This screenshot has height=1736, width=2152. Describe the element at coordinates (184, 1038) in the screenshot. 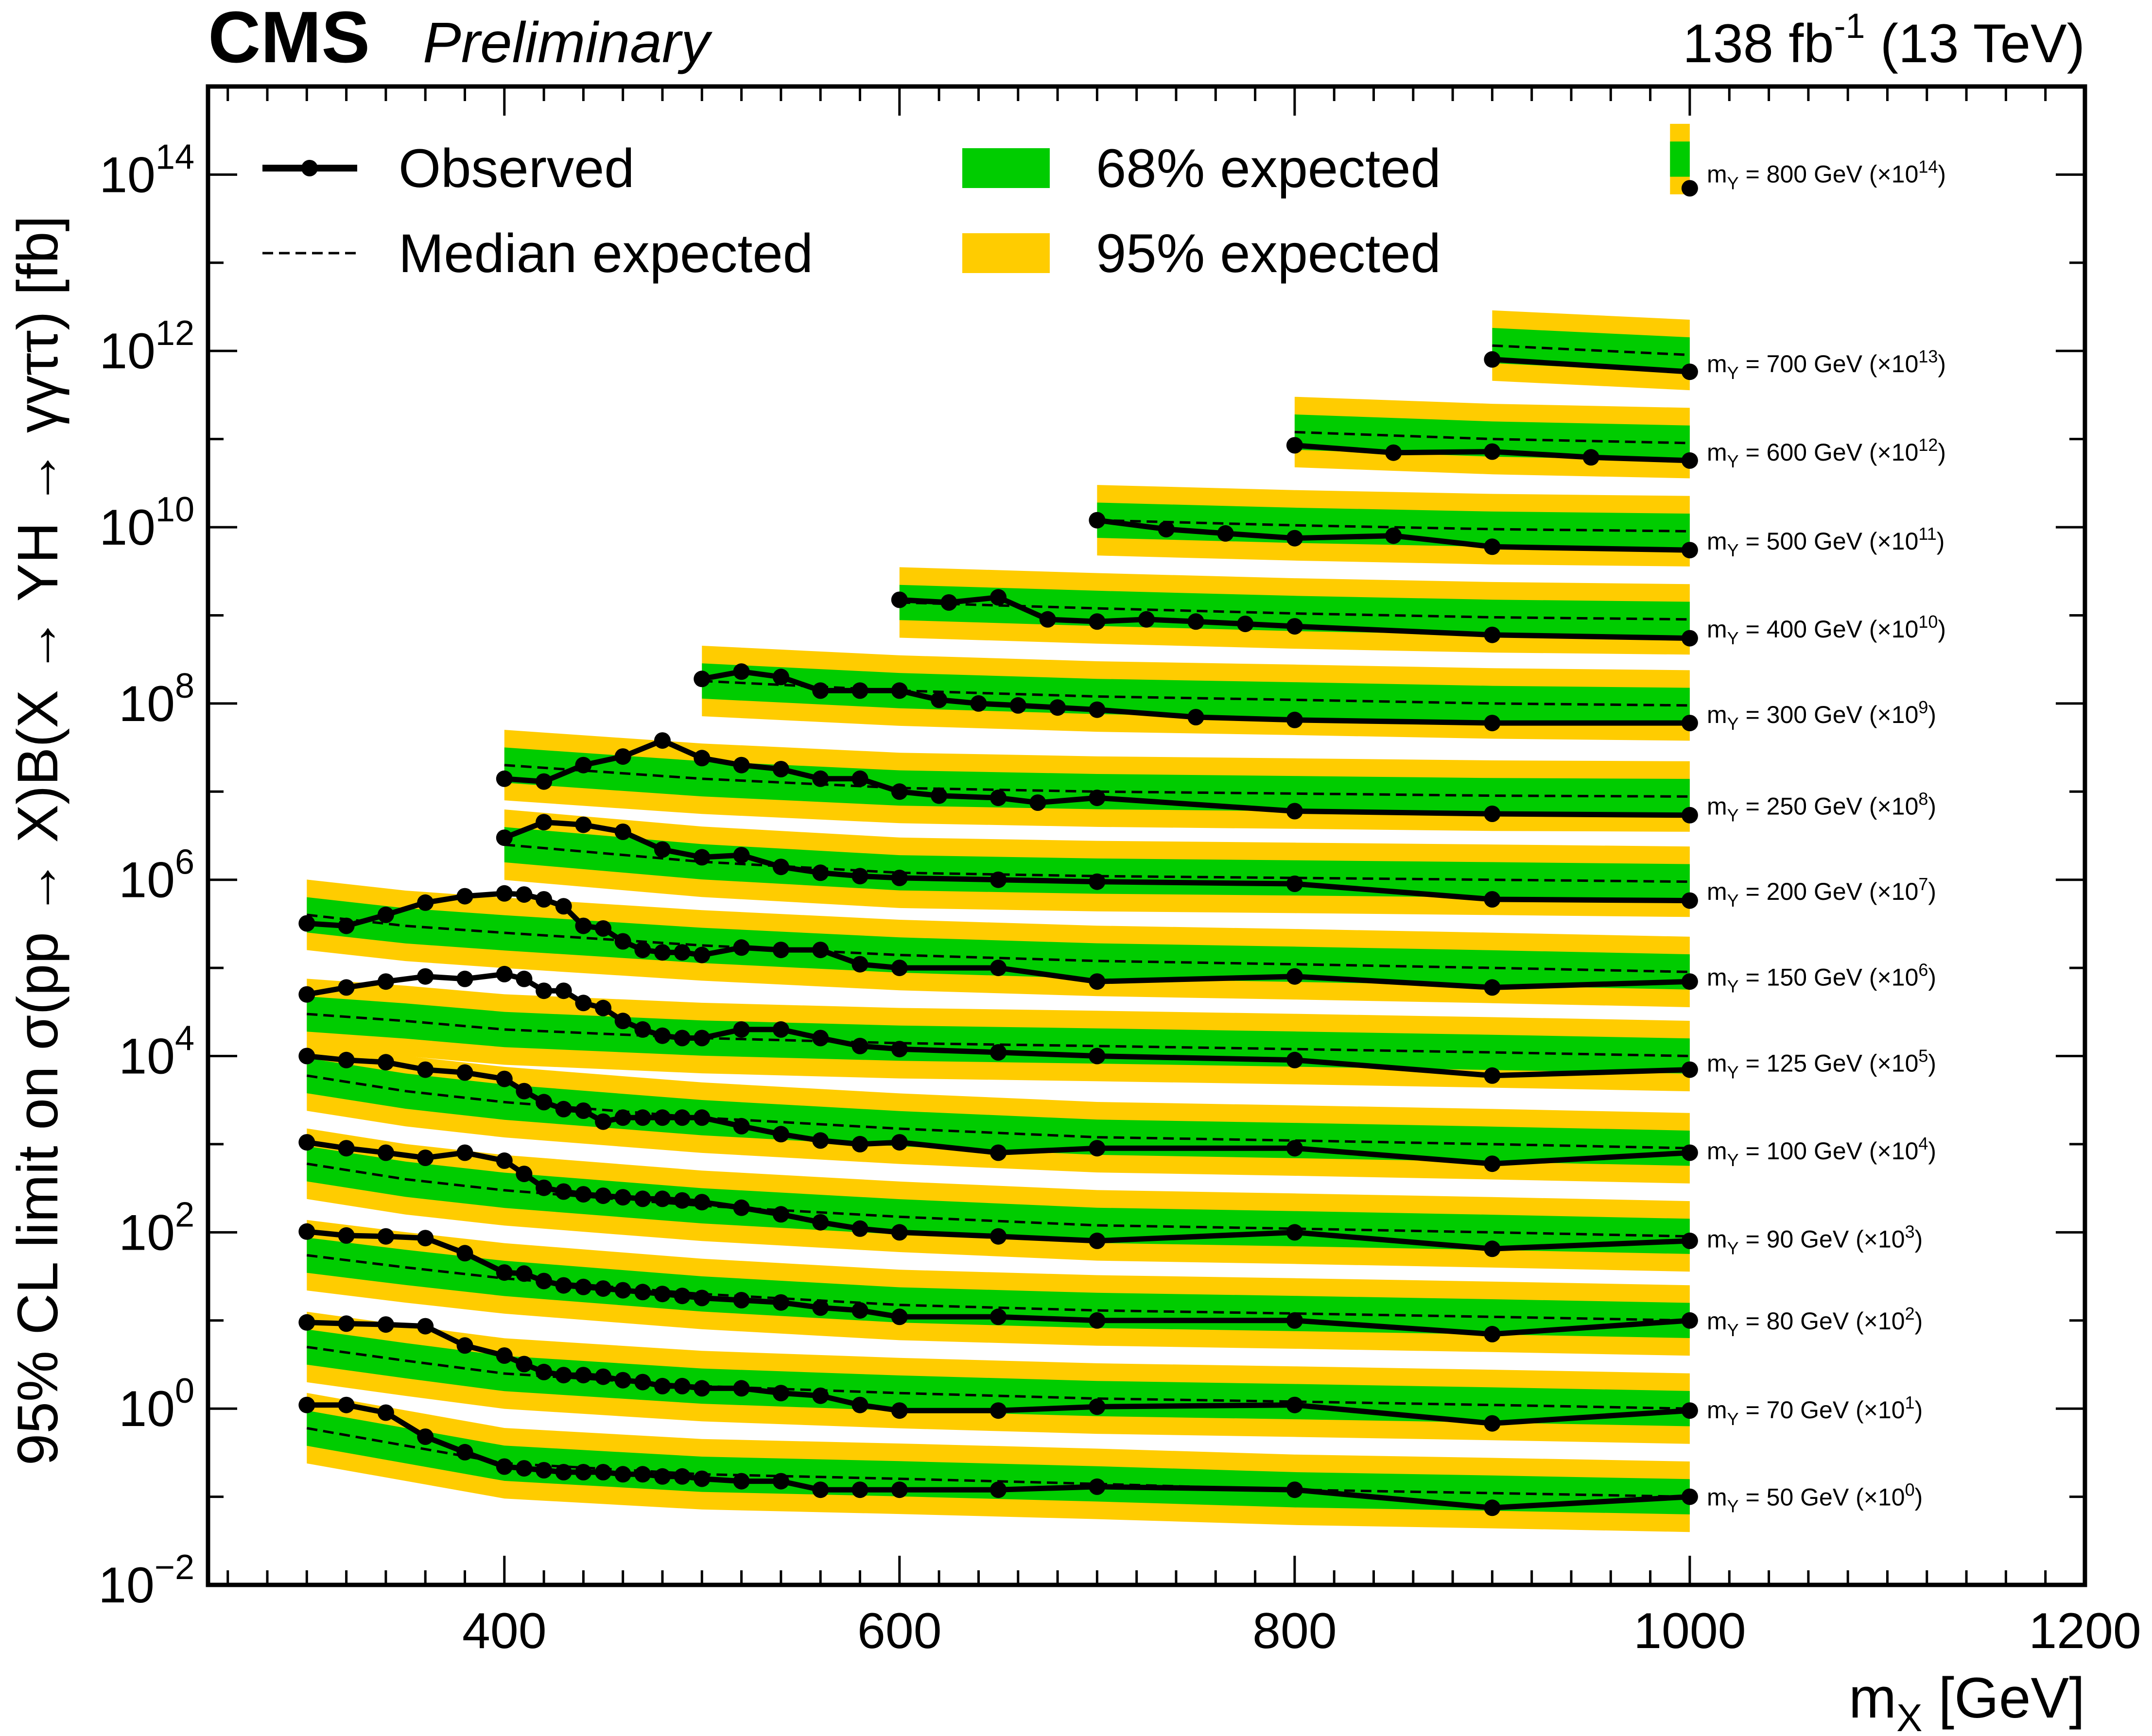

I see `y-tick-exp: 4` at that location.